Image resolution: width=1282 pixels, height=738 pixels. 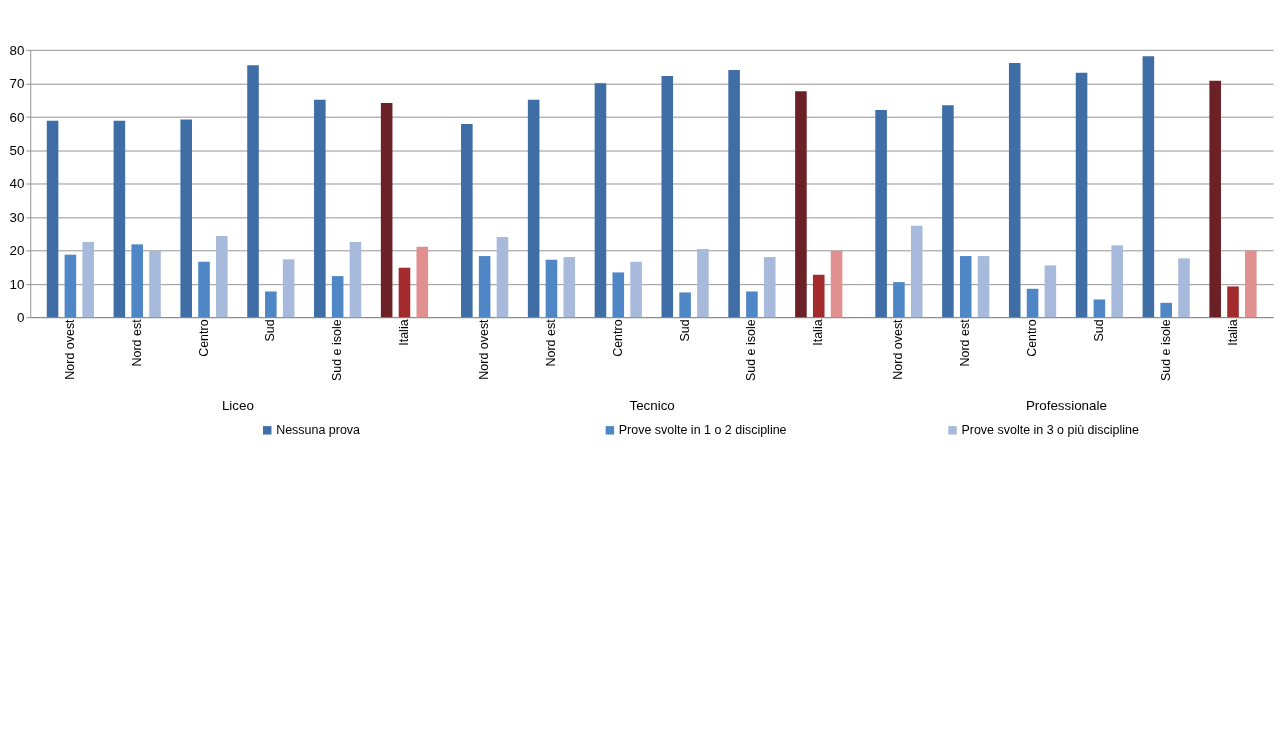 I want to click on y-tick-label: 20, so click(x=17, y=251).